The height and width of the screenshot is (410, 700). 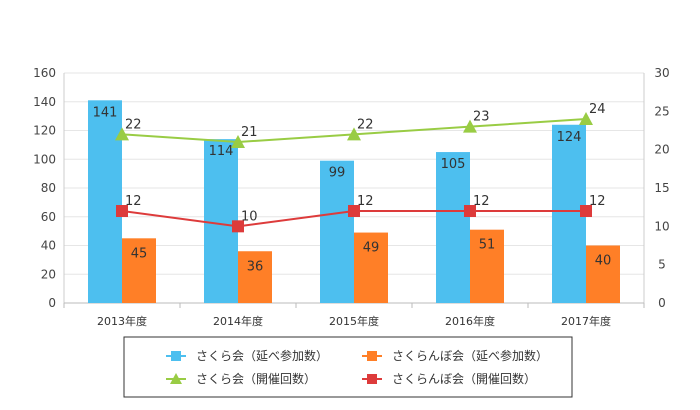 What do you see at coordinates (662, 303) in the screenshot?
I see `y-right-tick-label: 0` at bounding box center [662, 303].